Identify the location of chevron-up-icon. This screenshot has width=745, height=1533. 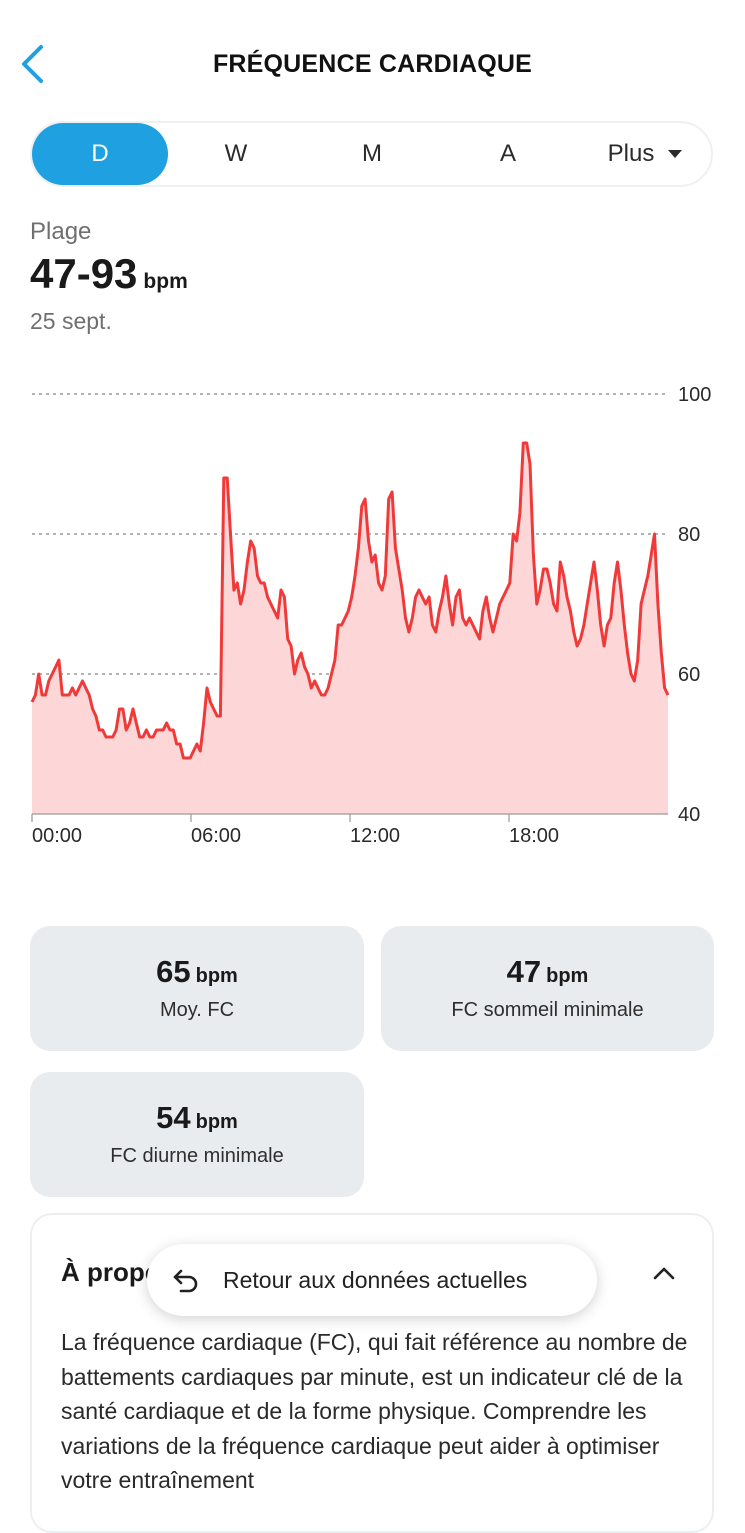
(664, 1273).